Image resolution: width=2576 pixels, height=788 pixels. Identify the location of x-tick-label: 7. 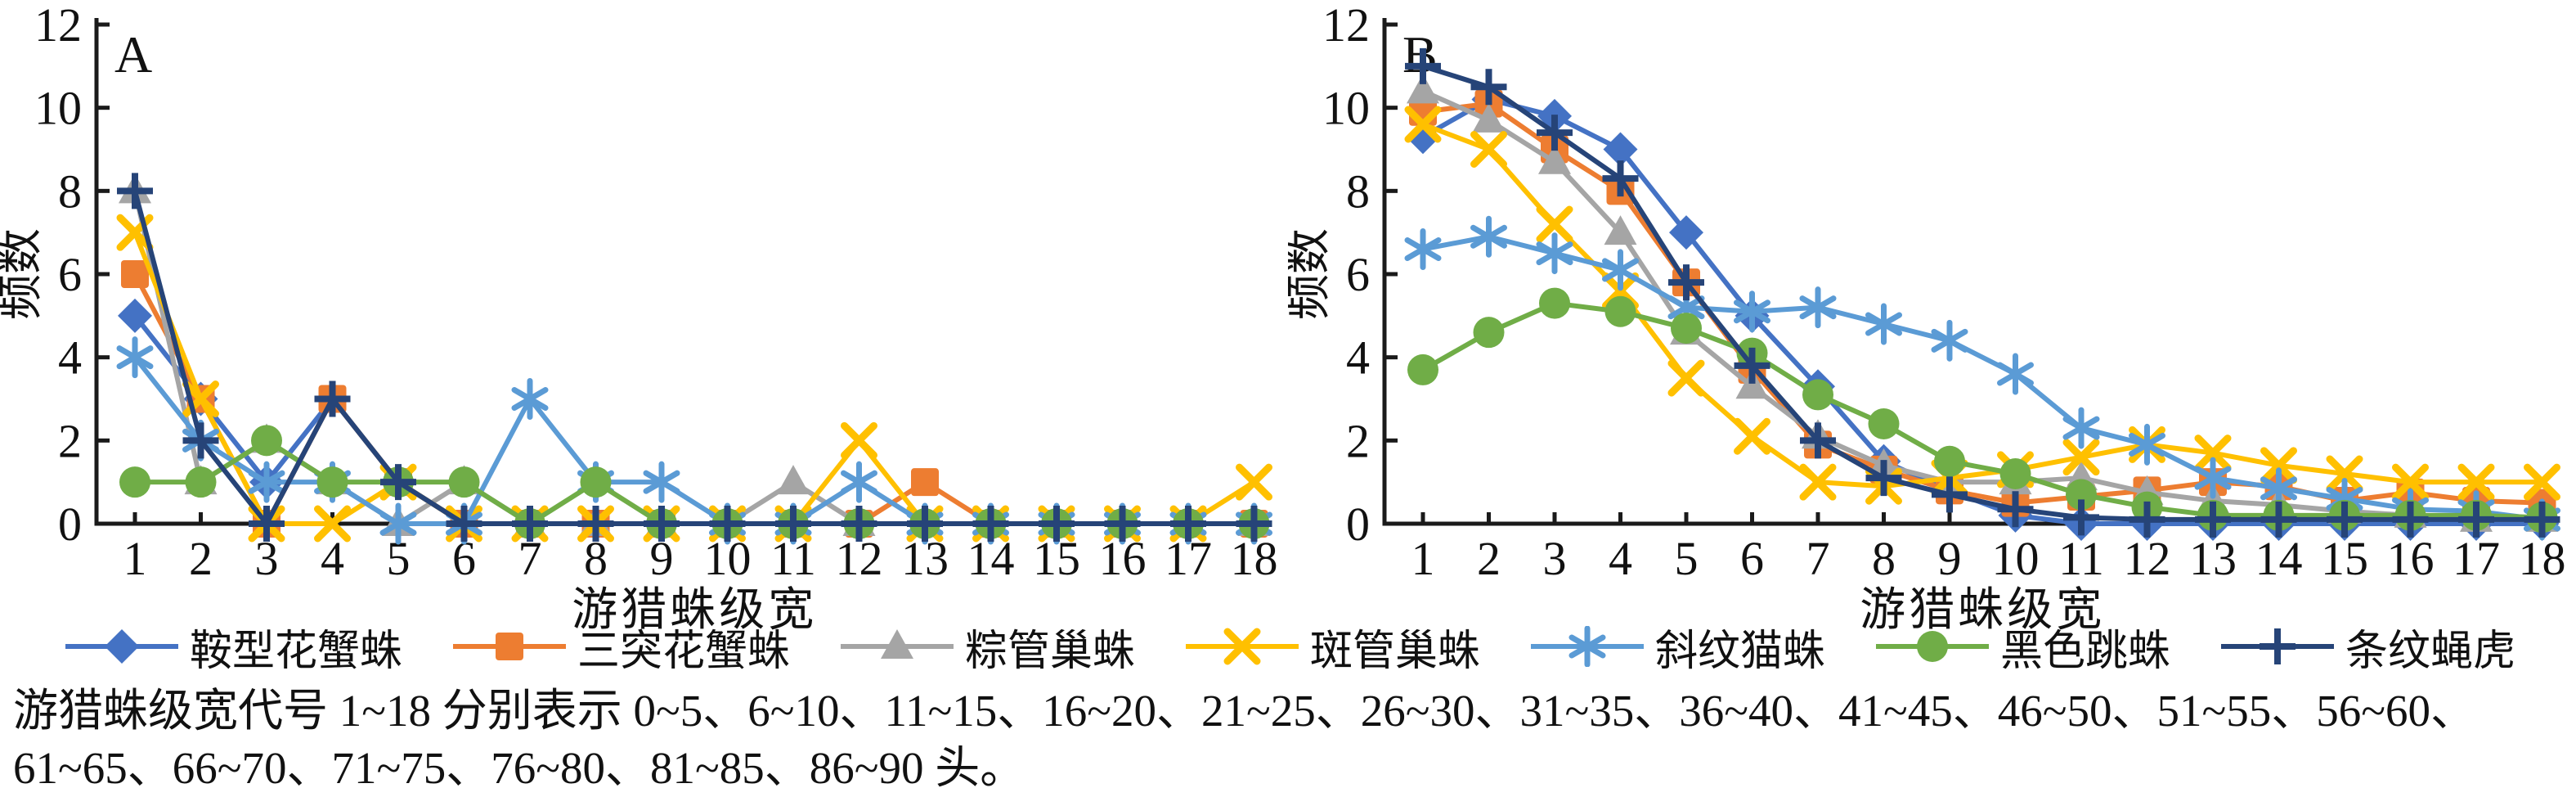
(1818, 558).